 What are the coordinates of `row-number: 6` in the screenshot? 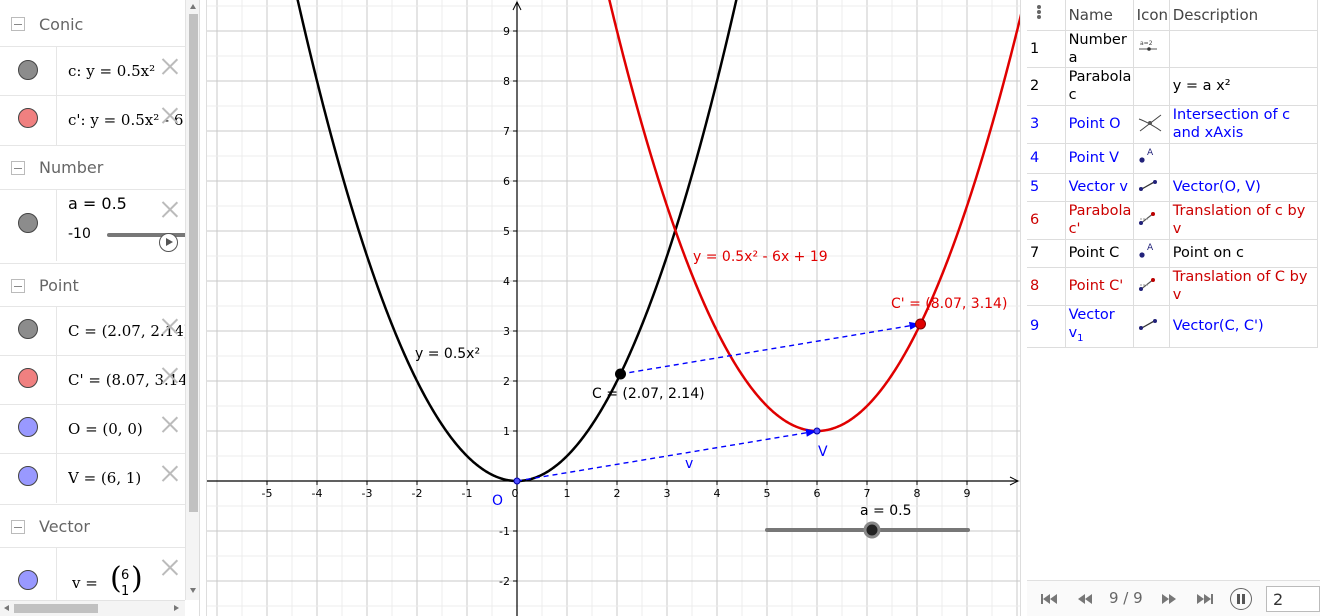 It's located at (1046, 220).